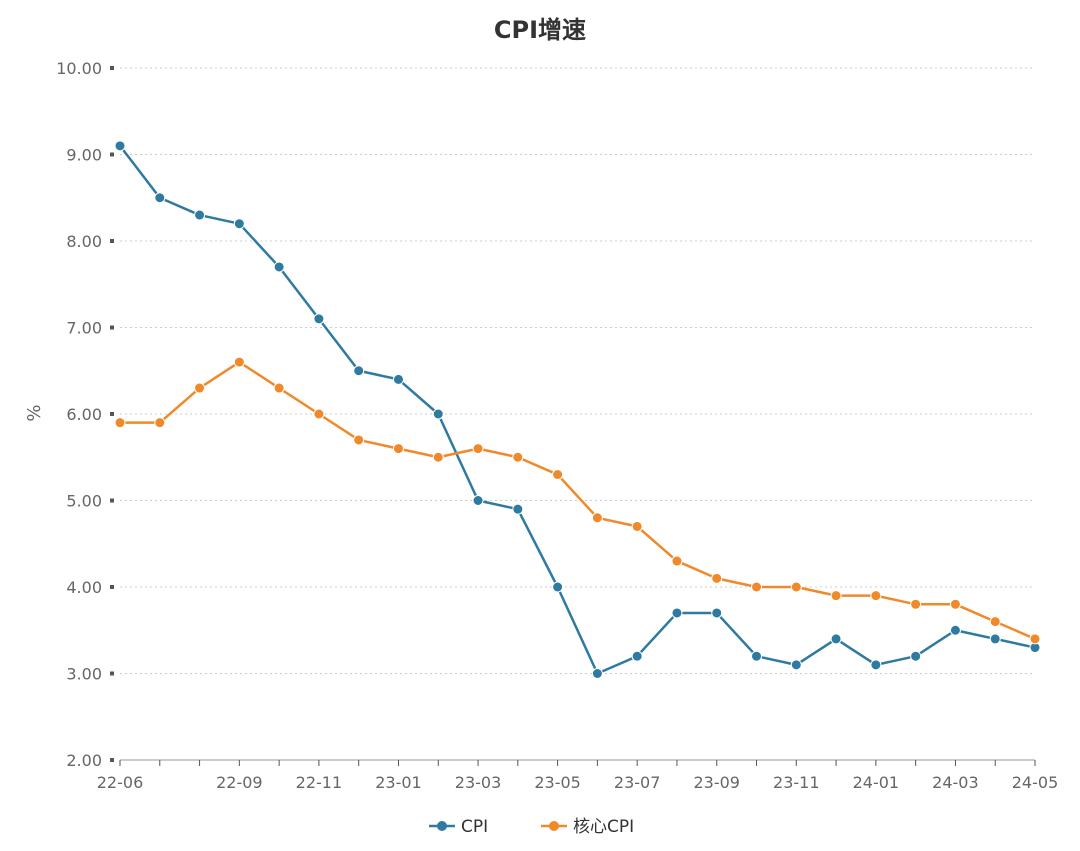 This screenshot has height=851, width=1080. What do you see at coordinates (478, 782) in the screenshot?
I see `x-tick-label: 23-03` at bounding box center [478, 782].